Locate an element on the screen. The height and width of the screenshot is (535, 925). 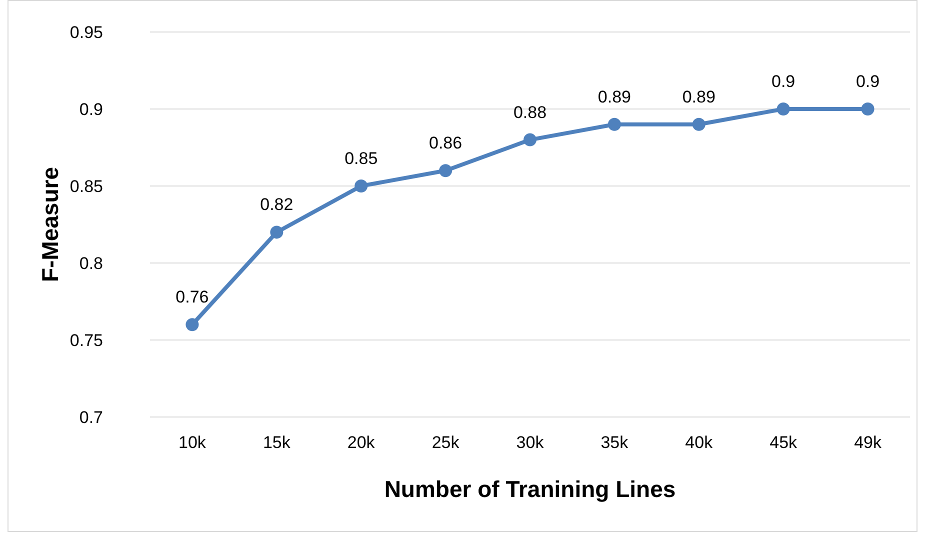
data-label: 0.86 is located at coordinates (445, 143).